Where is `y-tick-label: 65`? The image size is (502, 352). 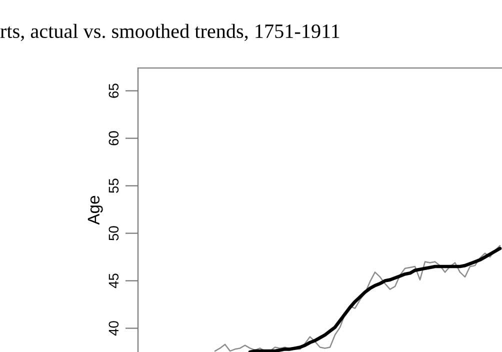
y-tick-label: 65 is located at coordinates (113, 91).